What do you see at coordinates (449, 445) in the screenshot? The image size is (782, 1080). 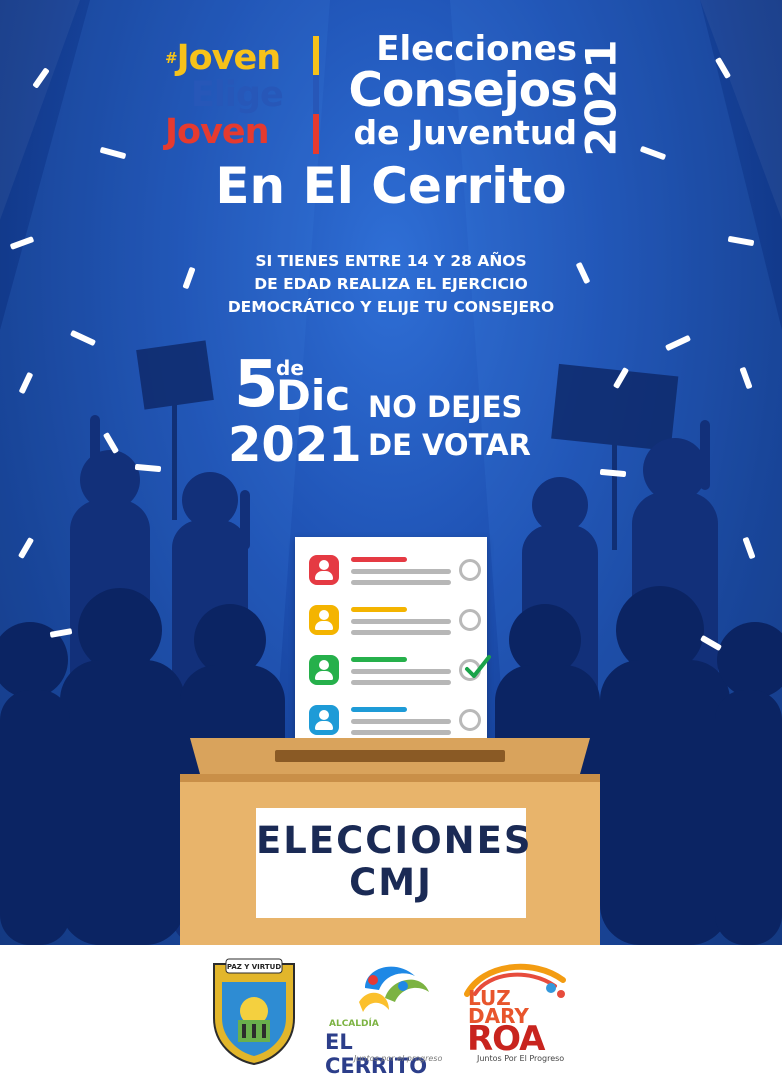 I see `cta-line-2: DE VOTAR` at bounding box center [449, 445].